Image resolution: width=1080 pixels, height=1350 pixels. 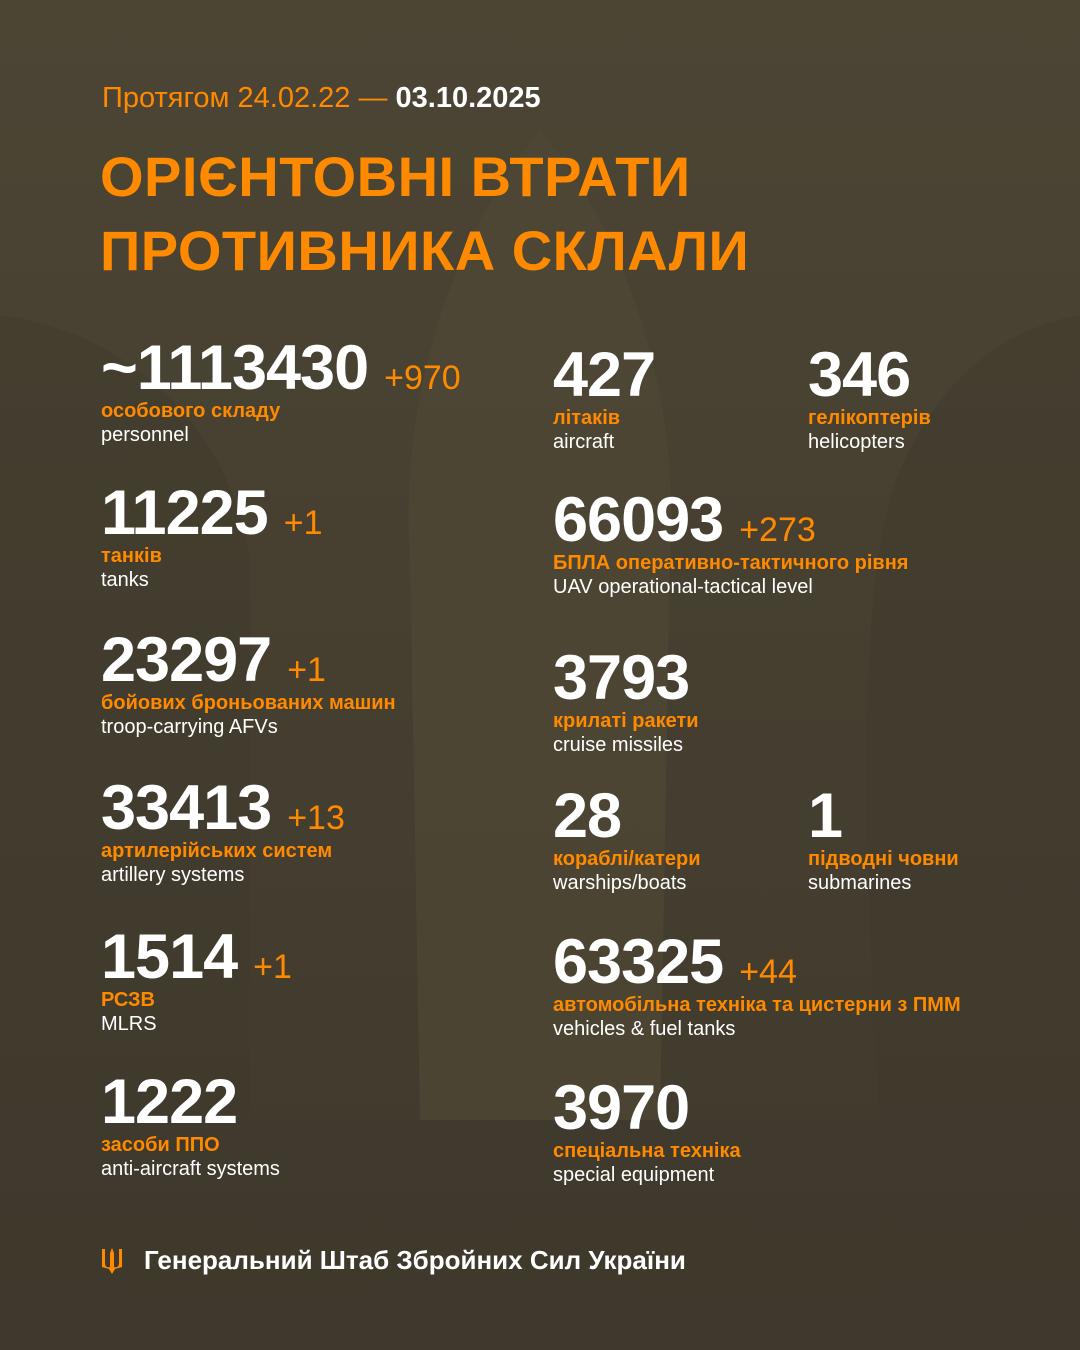 I want to click on stat-label-en: MLRS, so click(x=129, y=1024).